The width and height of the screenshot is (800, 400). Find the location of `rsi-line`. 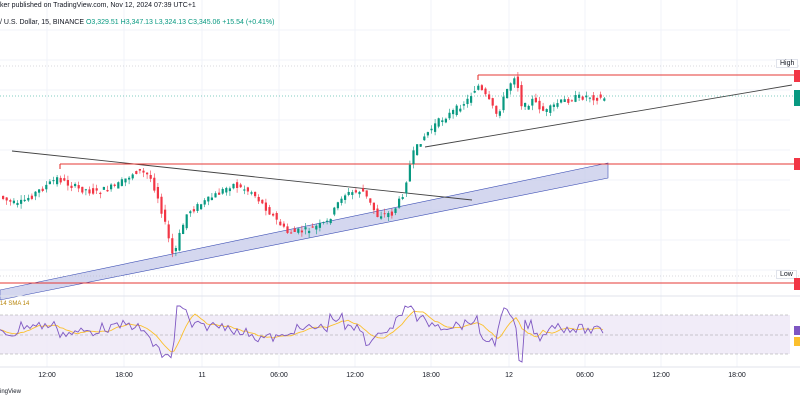

rsi-line is located at coordinates (302, 334).